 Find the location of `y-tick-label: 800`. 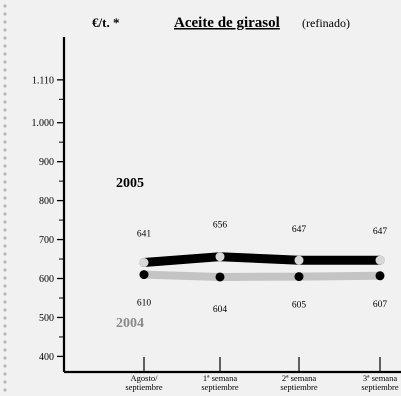

y-tick-label: 800 is located at coordinates (46, 201).